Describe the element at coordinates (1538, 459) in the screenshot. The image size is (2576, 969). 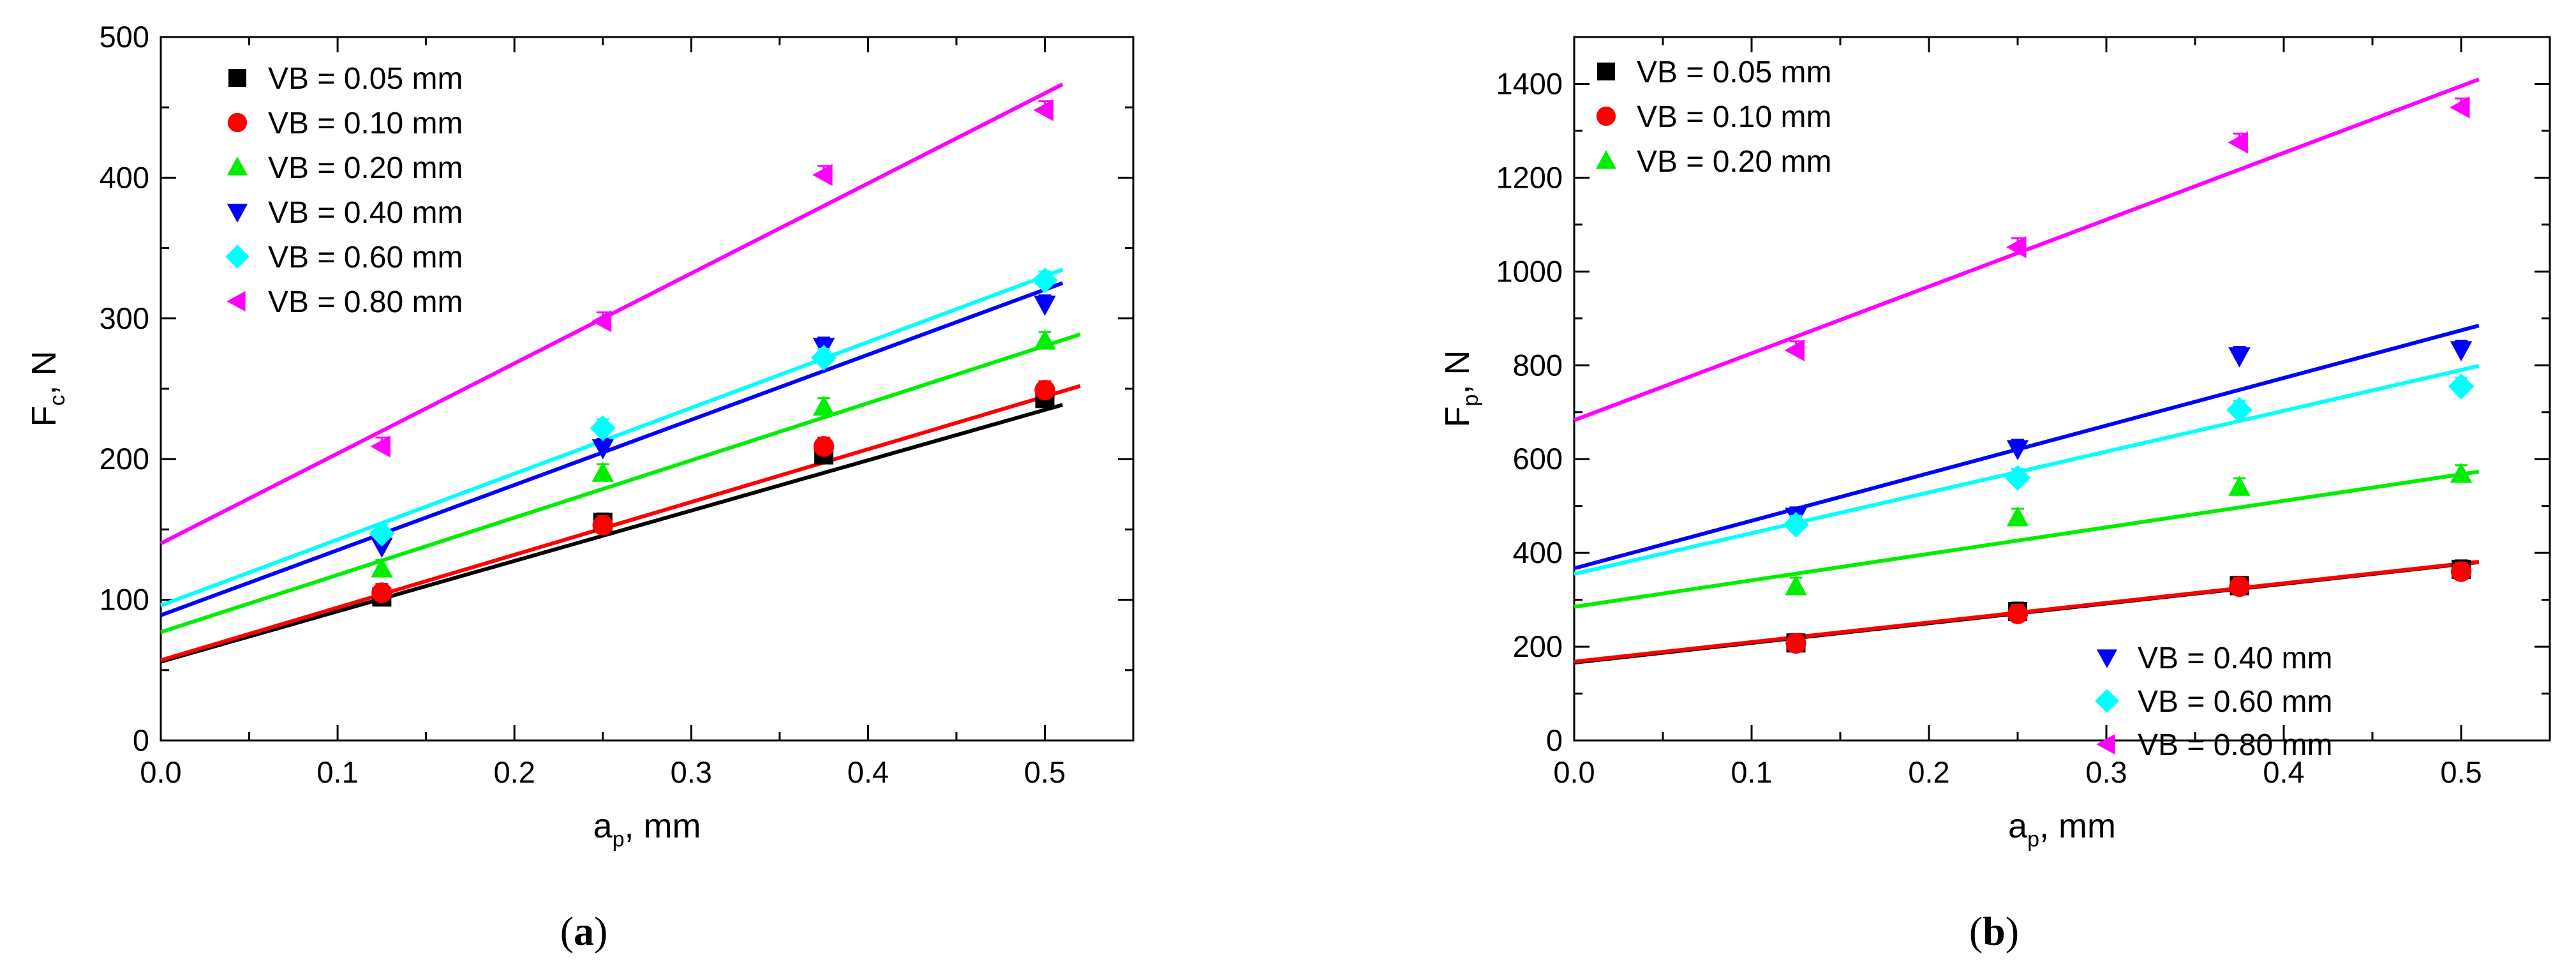
I see `y-tick-label: 600` at that location.